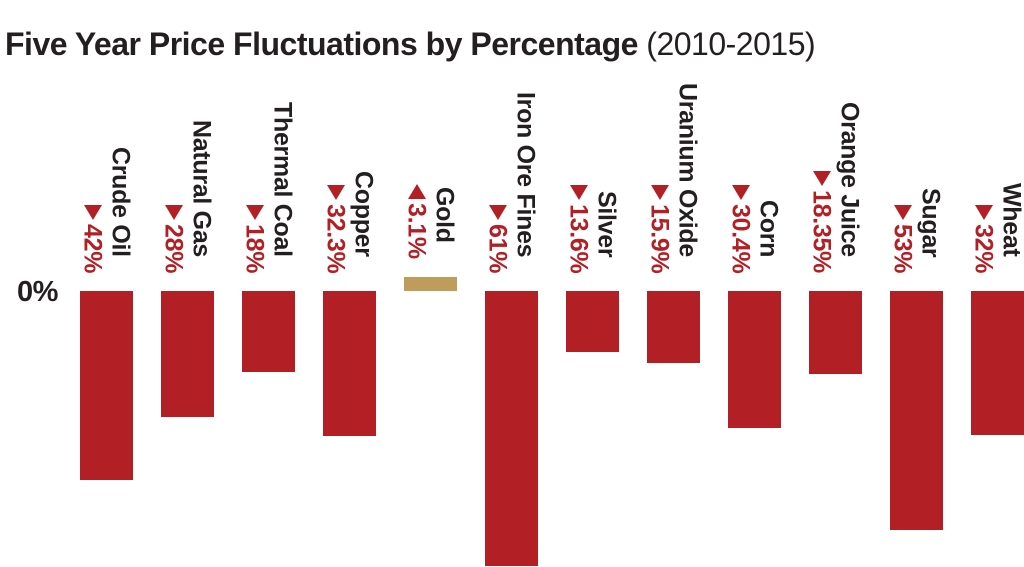  What do you see at coordinates (754, 359) in the screenshot?
I see `bar-corn` at bounding box center [754, 359].